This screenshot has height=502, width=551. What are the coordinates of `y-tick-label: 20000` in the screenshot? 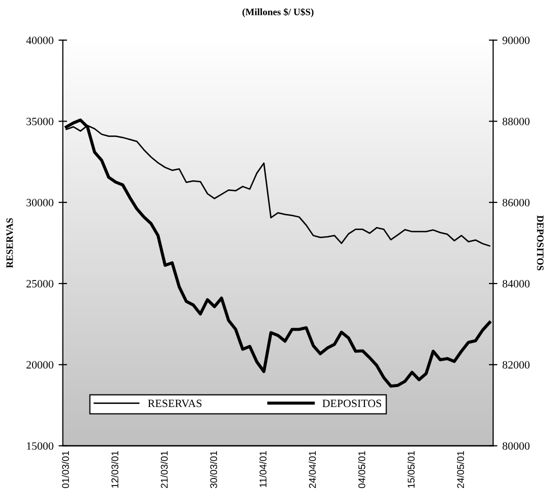 It's located at (40, 365).